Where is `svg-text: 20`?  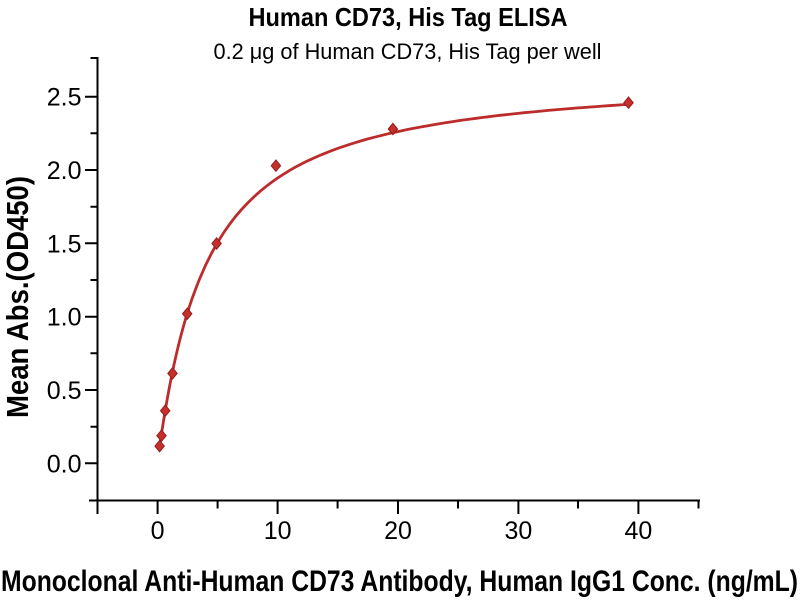
svg-text: 20 is located at coordinates (398, 531).